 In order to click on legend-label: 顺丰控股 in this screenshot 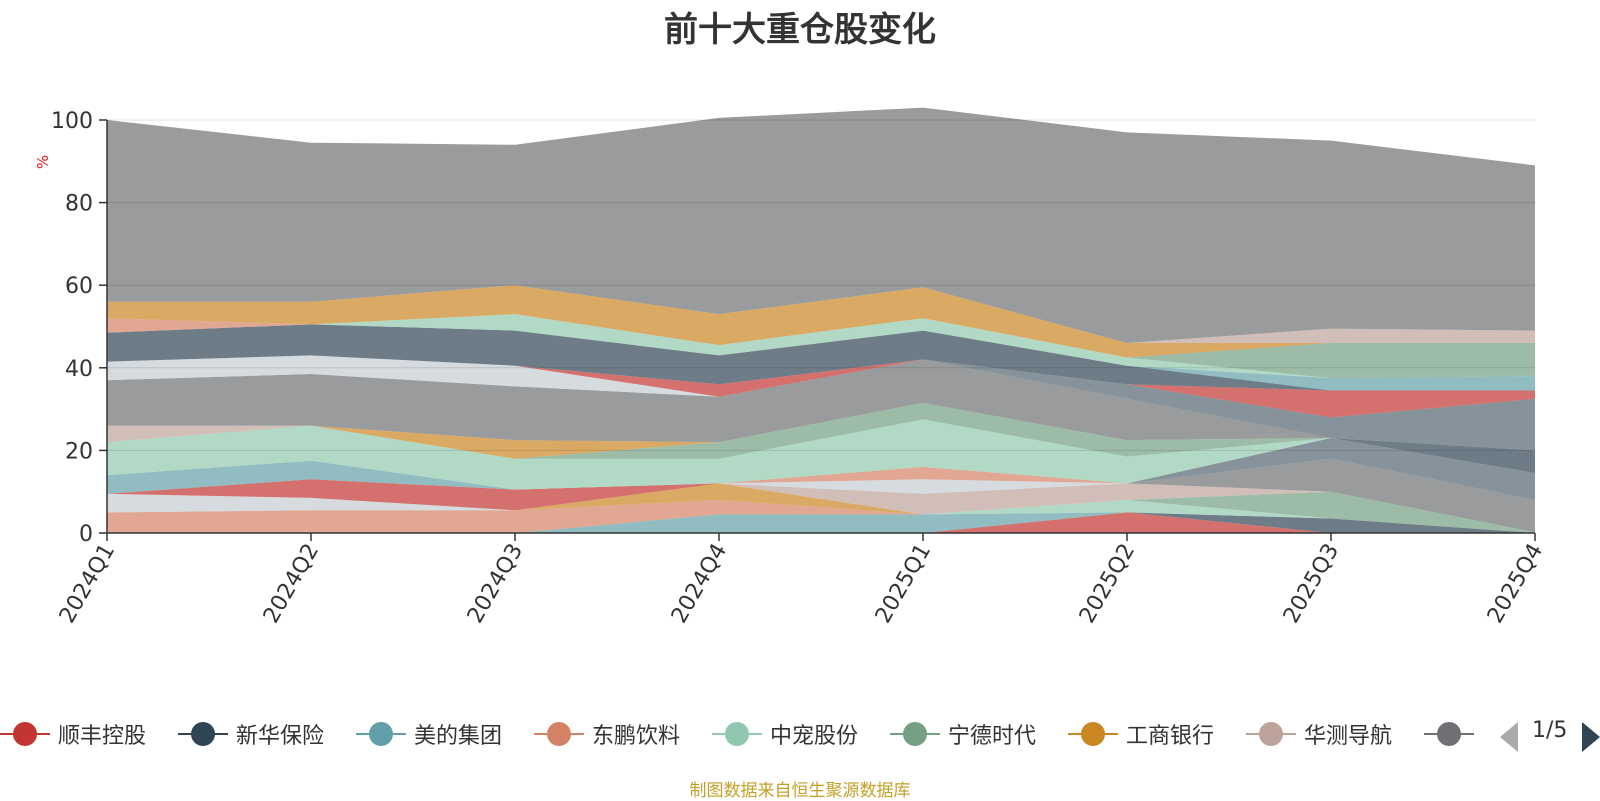, I will do `click(102, 736)`.